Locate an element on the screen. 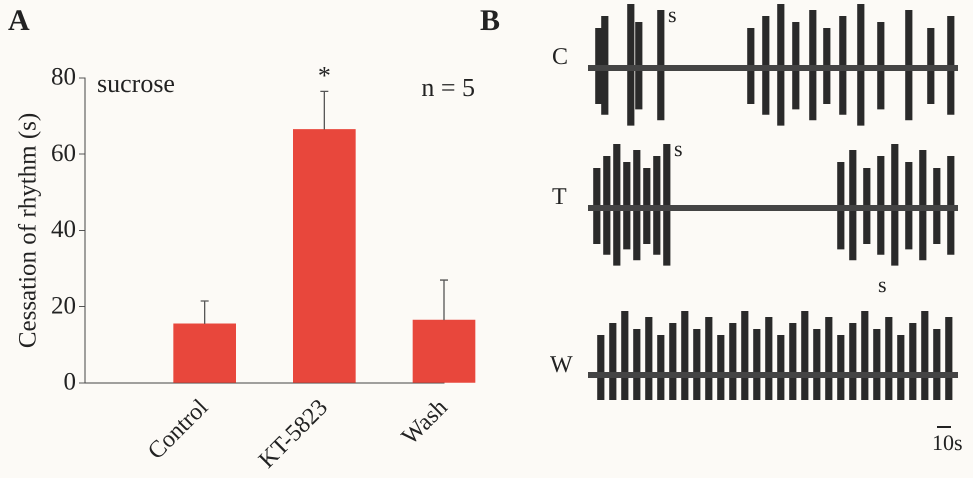 The width and height of the screenshot is (973, 478). text: W is located at coordinates (561, 365).